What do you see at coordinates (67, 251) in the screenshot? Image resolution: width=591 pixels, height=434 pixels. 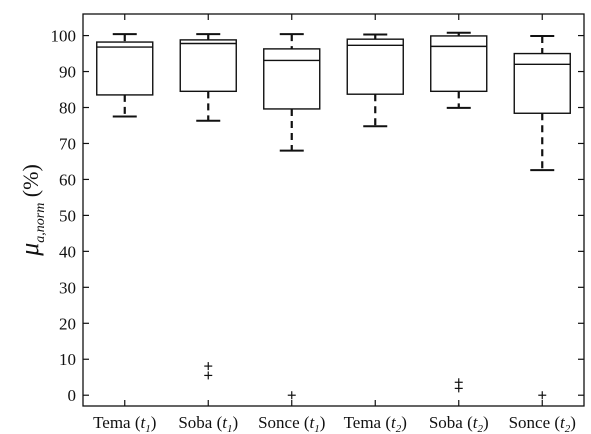 I see `y-tick-label: 40` at bounding box center [67, 251].